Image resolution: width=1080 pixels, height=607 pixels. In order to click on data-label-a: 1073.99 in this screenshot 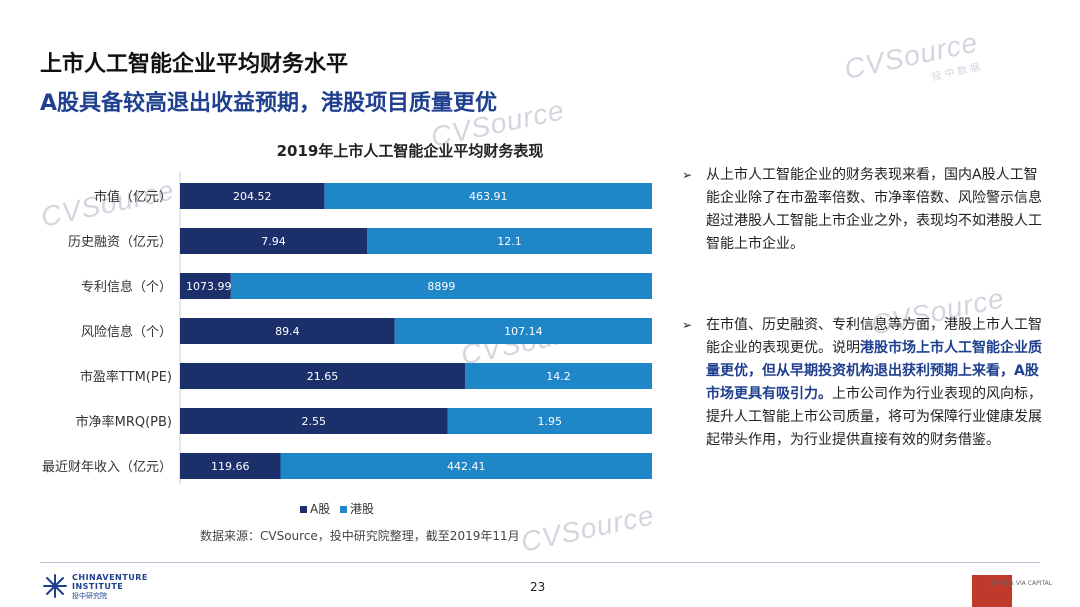, I will do `click(209, 286)`.